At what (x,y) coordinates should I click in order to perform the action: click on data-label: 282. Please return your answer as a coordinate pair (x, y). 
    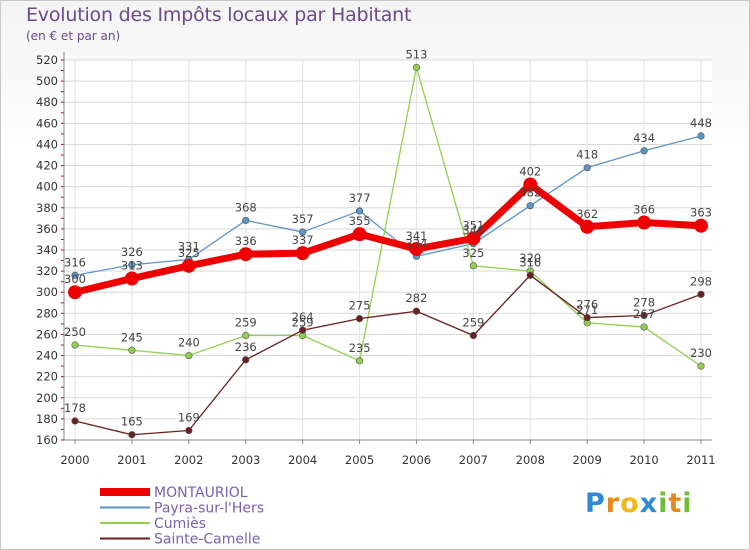
    Looking at the image, I should click on (416, 298).